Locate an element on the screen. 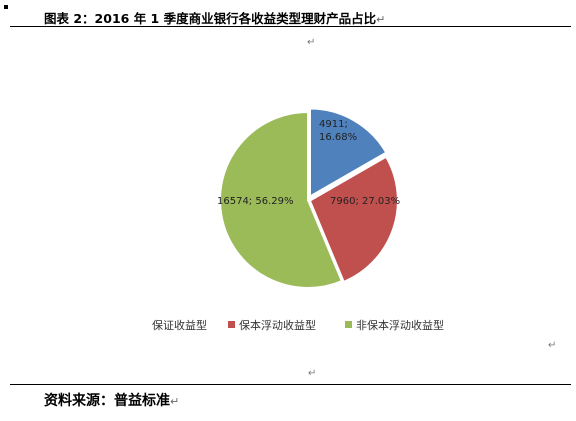 Image resolution: width=576 pixels, height=421 pixels. figure-source-text: 资料来源：普益标准 is located at coordinates (107, 401).